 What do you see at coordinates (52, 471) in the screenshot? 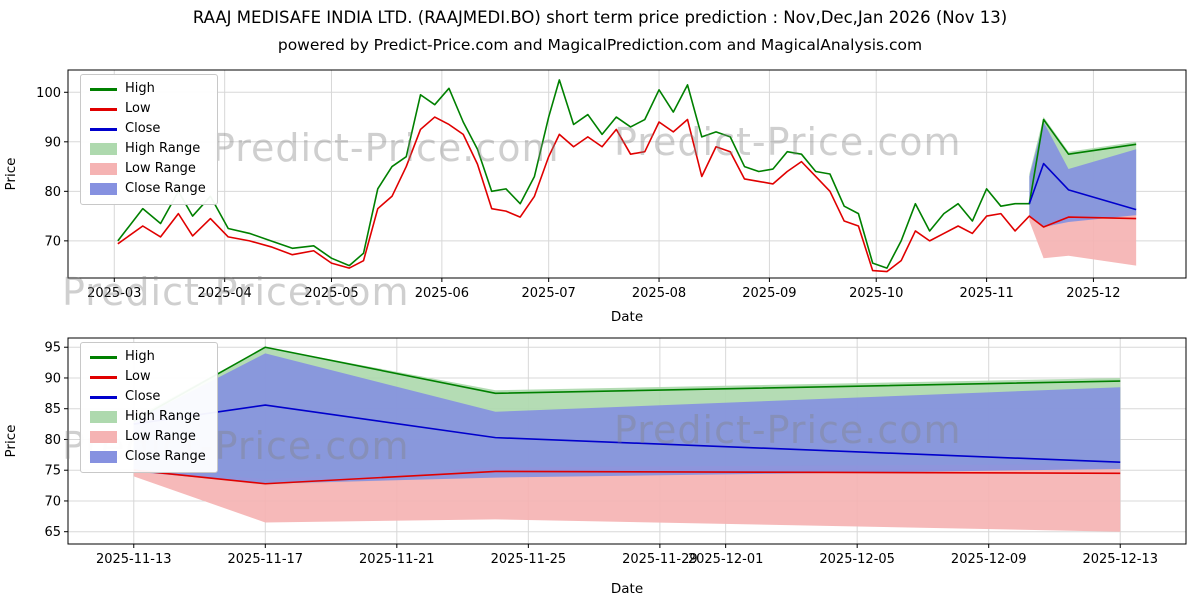
I see `y-tick-label: 75` at bounding box center [52, 471].